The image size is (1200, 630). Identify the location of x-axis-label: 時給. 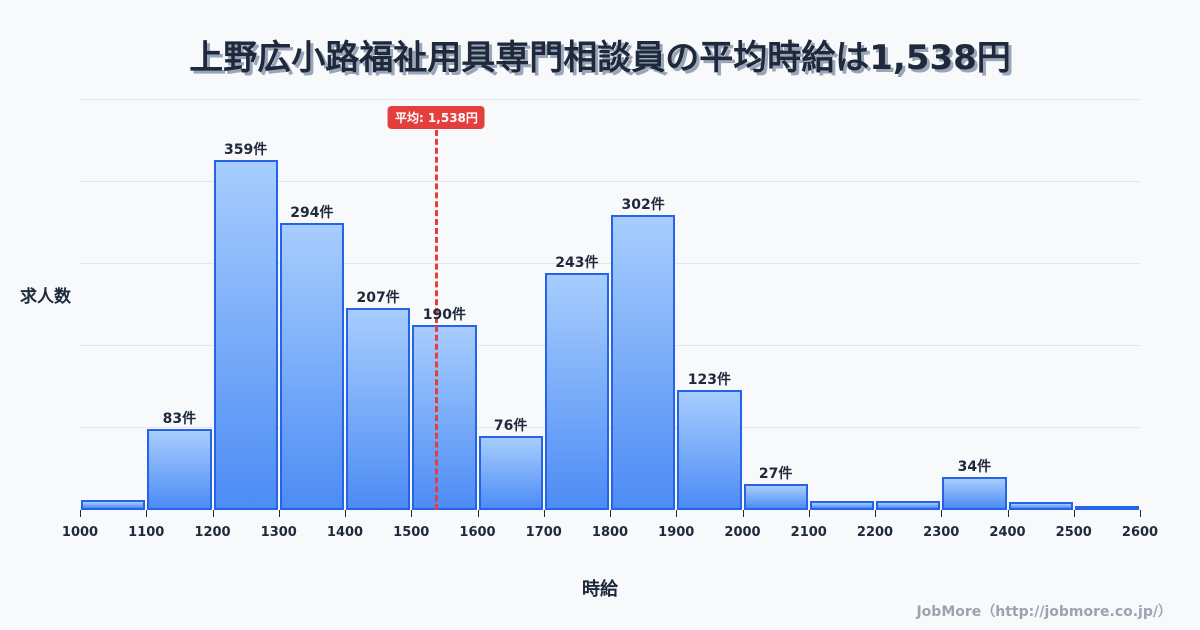
(600, 589).